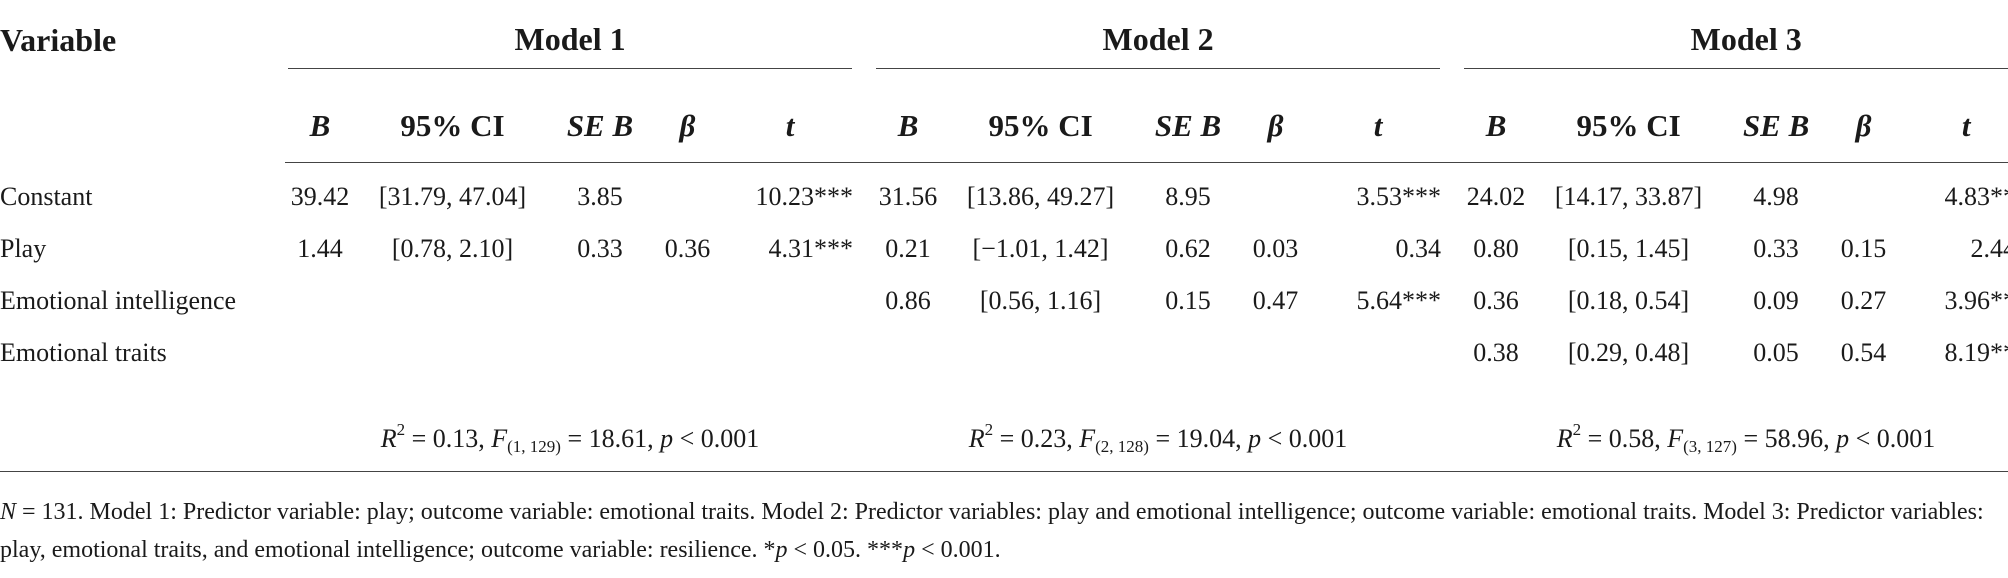  I want to click on cell-b: 0.86, so click(908, 300).